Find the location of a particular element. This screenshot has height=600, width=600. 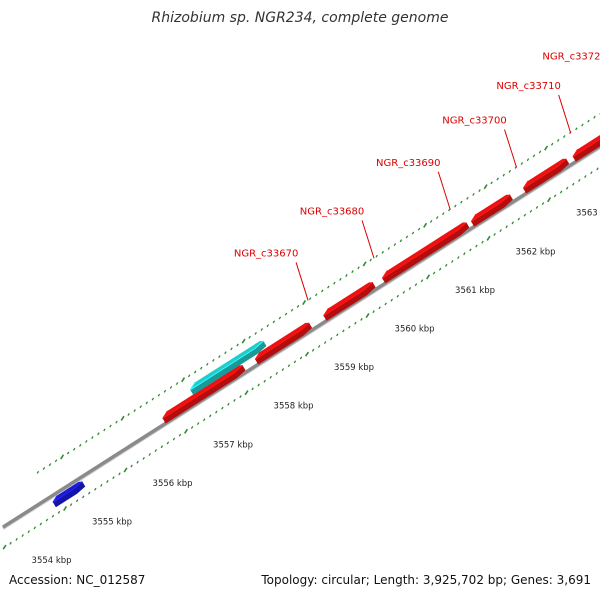

gene-label: NGR_c33680 is located at coordinates (332, 211).